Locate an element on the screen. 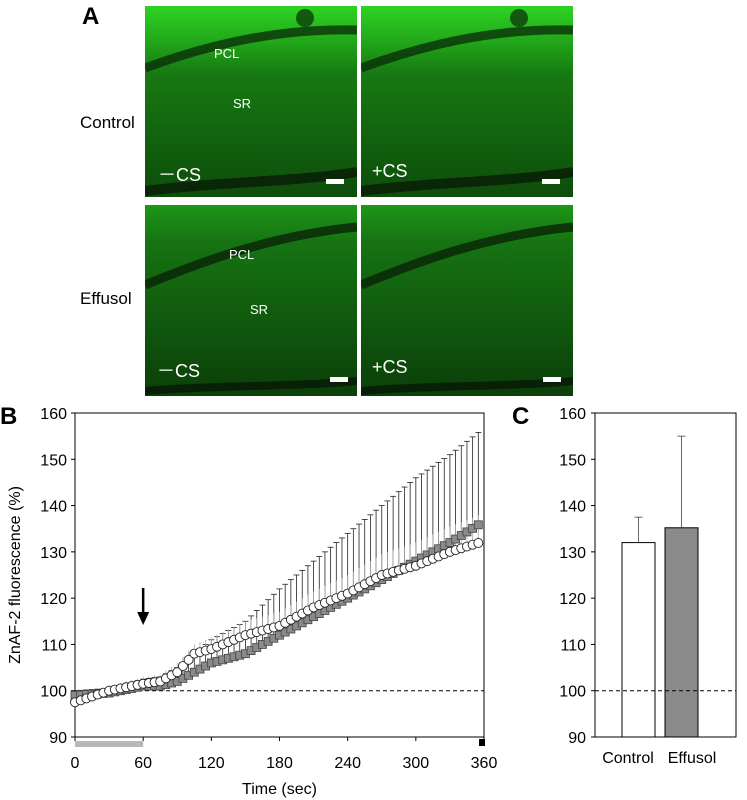 The width and height of the screenshot is (747, 800). baseline-period-bar is located at coordinates (109, 744).